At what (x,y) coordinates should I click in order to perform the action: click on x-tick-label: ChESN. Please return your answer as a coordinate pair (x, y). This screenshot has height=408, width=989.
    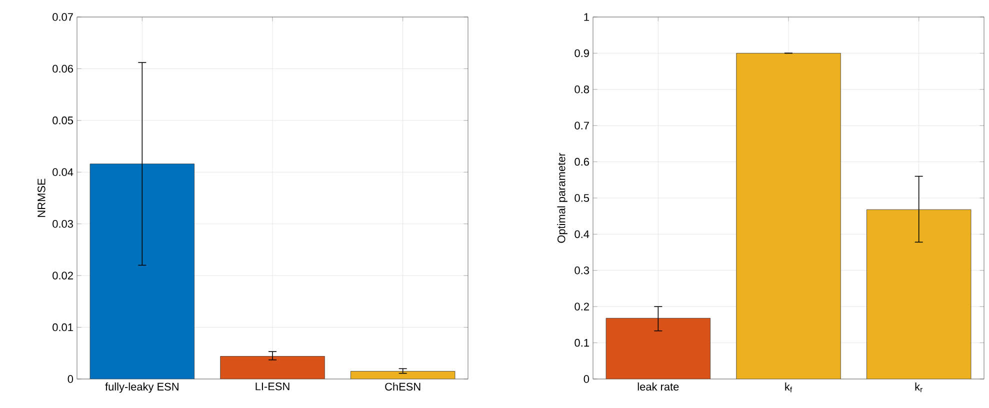
    Looking at the image, I should click on (402, 386).